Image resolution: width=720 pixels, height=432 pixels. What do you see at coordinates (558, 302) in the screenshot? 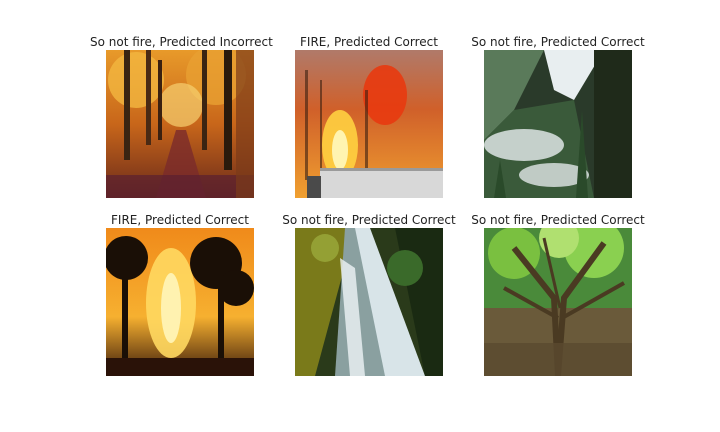
I see `tree-canopy-image` at bounding box center [558, 302].